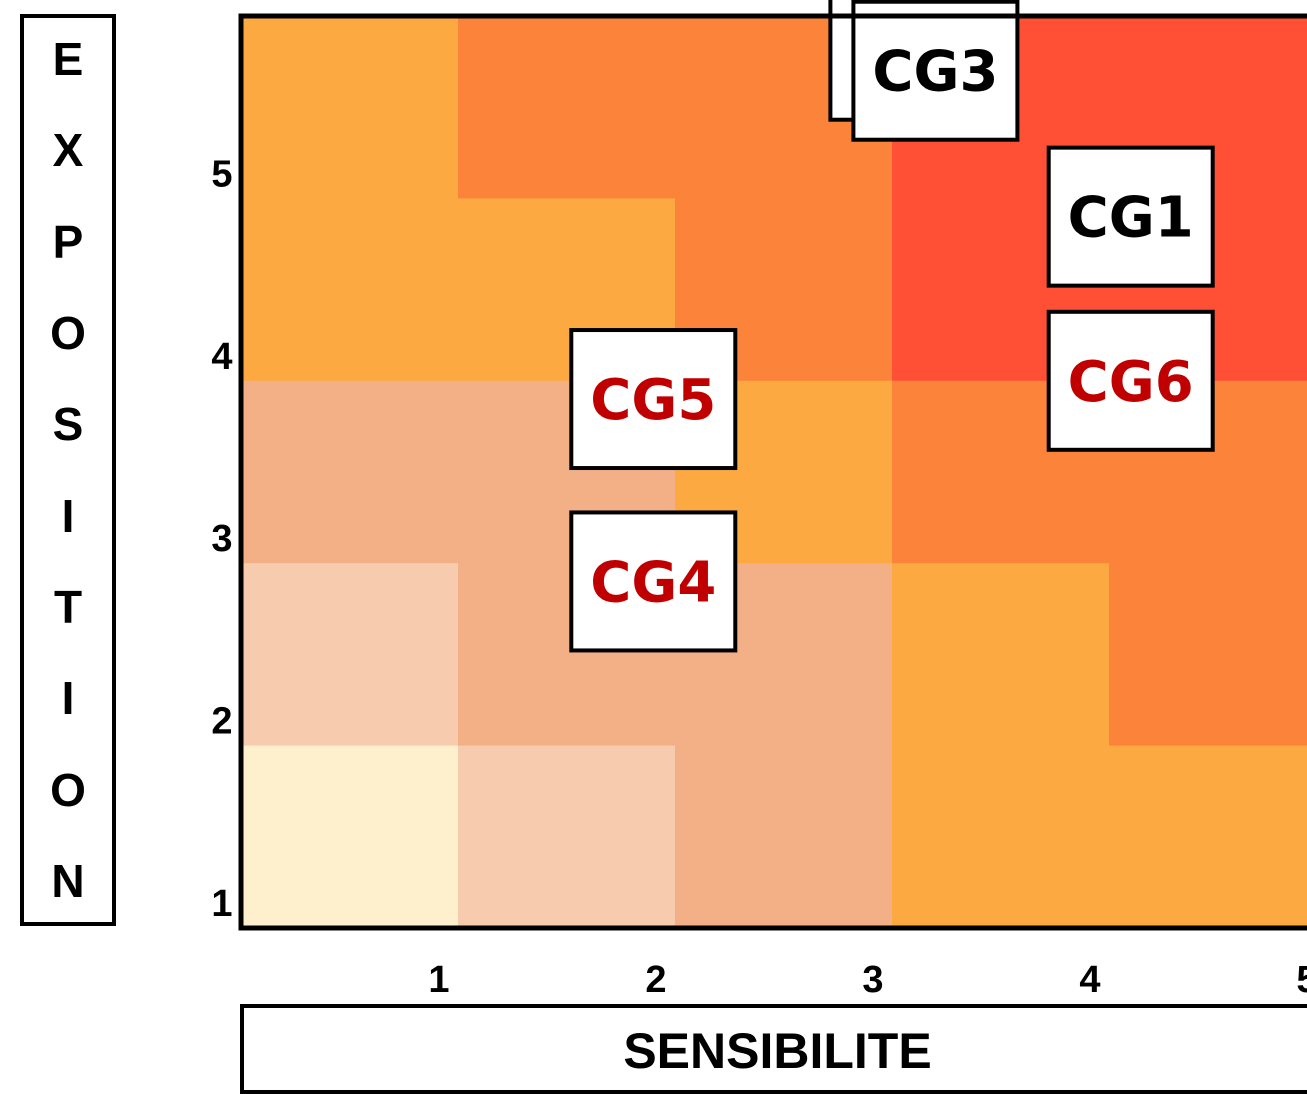  What do you see at coordinates (68, 880) in the screenshot?
I see `y-axis-label-letter: N` at bounding box center [68, 880].